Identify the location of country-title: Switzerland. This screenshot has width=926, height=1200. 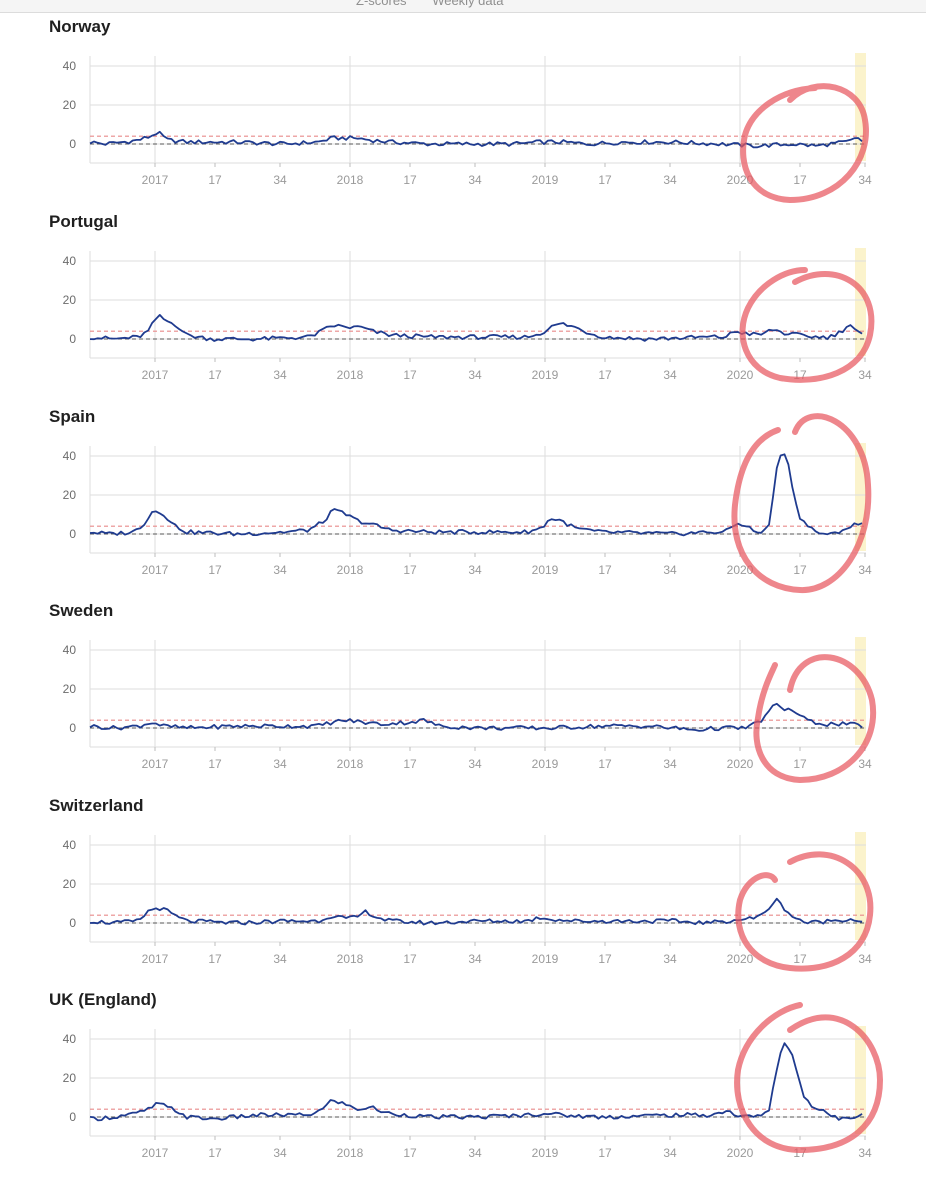
(96, 805).